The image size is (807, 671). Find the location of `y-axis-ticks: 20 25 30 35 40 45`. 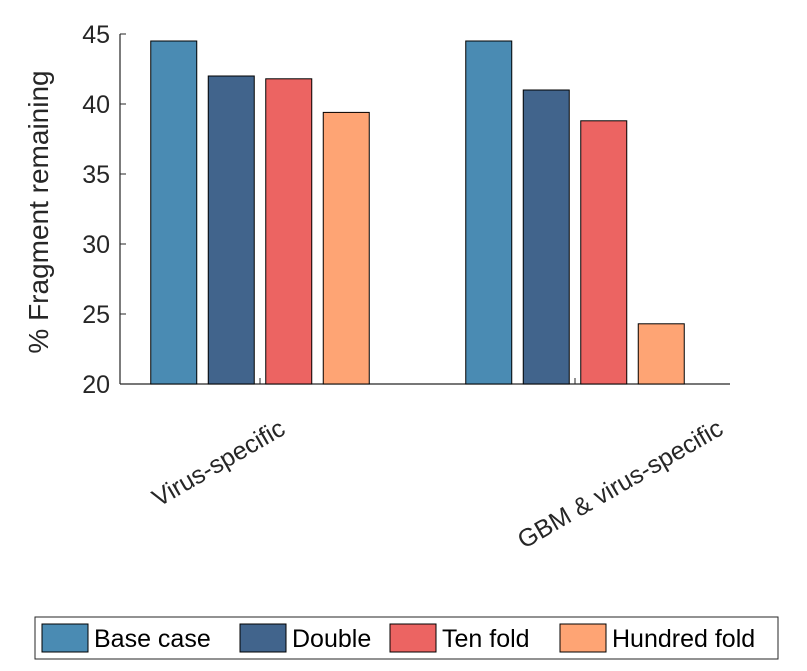

y-axis-ticks: 20 25 30 35 40 45 is located at coordinates (104, 210).